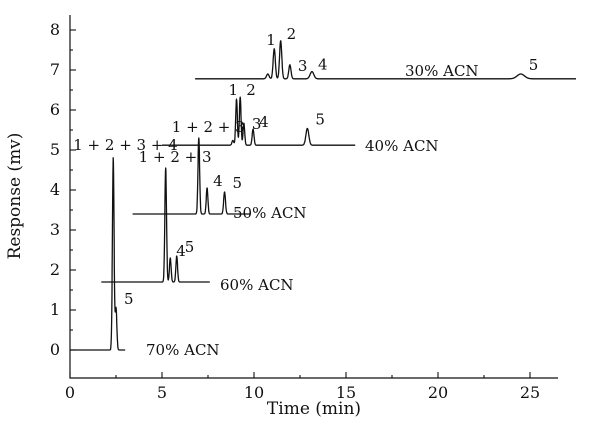 The image size is (600, 448). What do you see at coordinates (70, 392) in the screenshot?
I see `x-tick-label: 0` at bounding box center [70, 392].